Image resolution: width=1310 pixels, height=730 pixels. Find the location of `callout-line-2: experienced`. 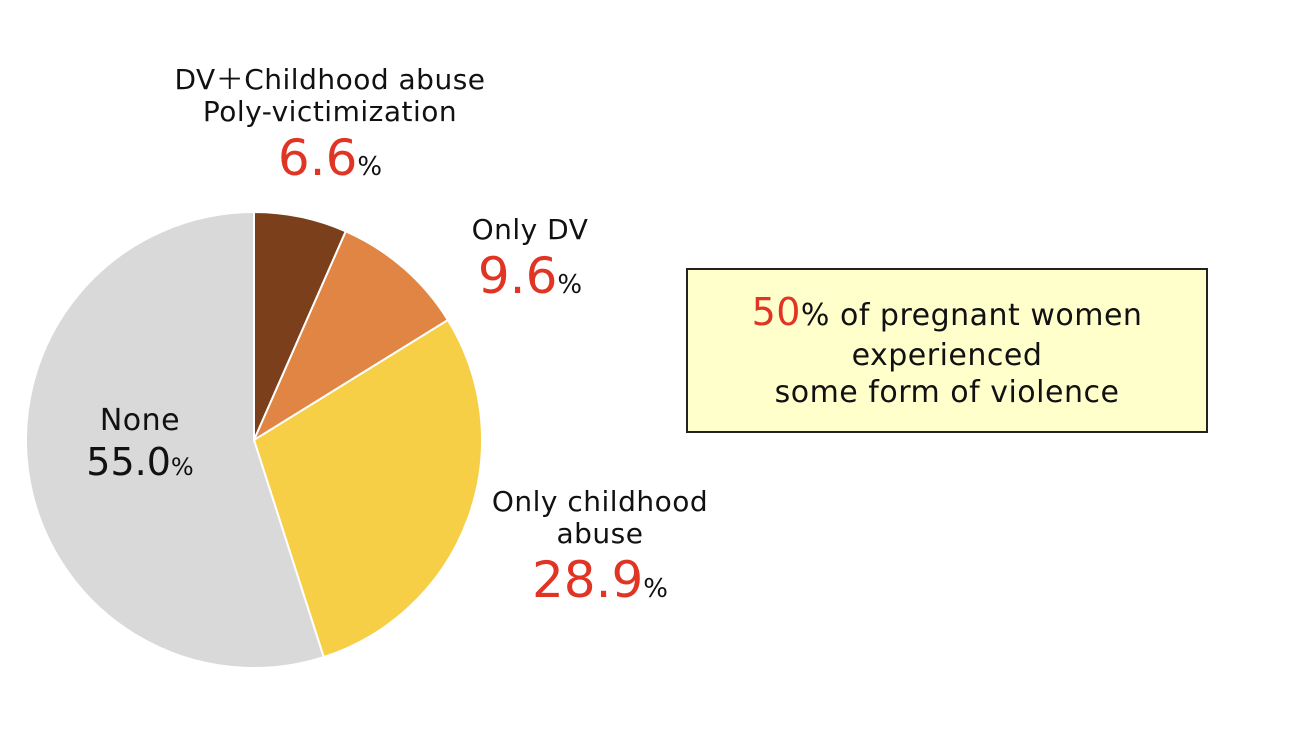

callout-line-2: experienced is located at coordinates (947, 355).